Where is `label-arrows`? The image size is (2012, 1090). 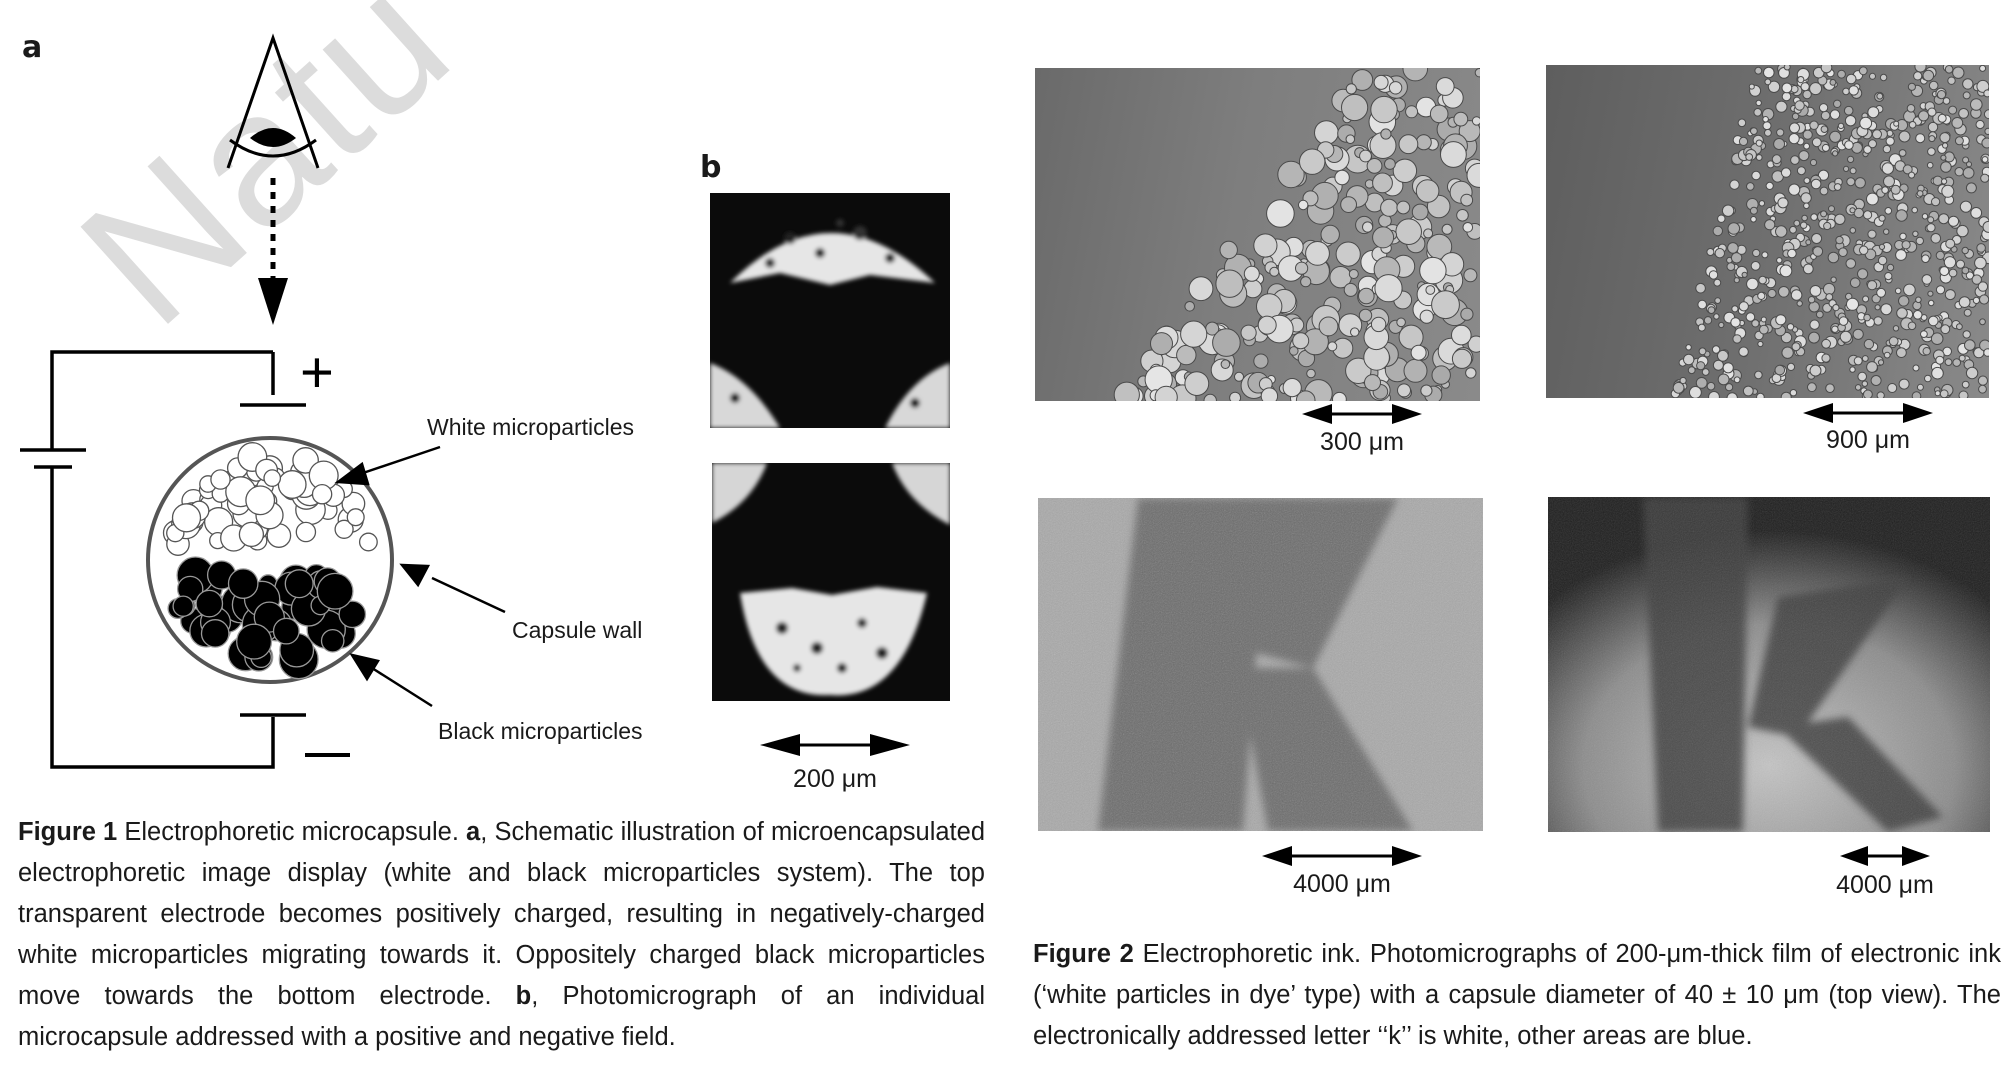
label-arrows is located at coordinates (420, 576).